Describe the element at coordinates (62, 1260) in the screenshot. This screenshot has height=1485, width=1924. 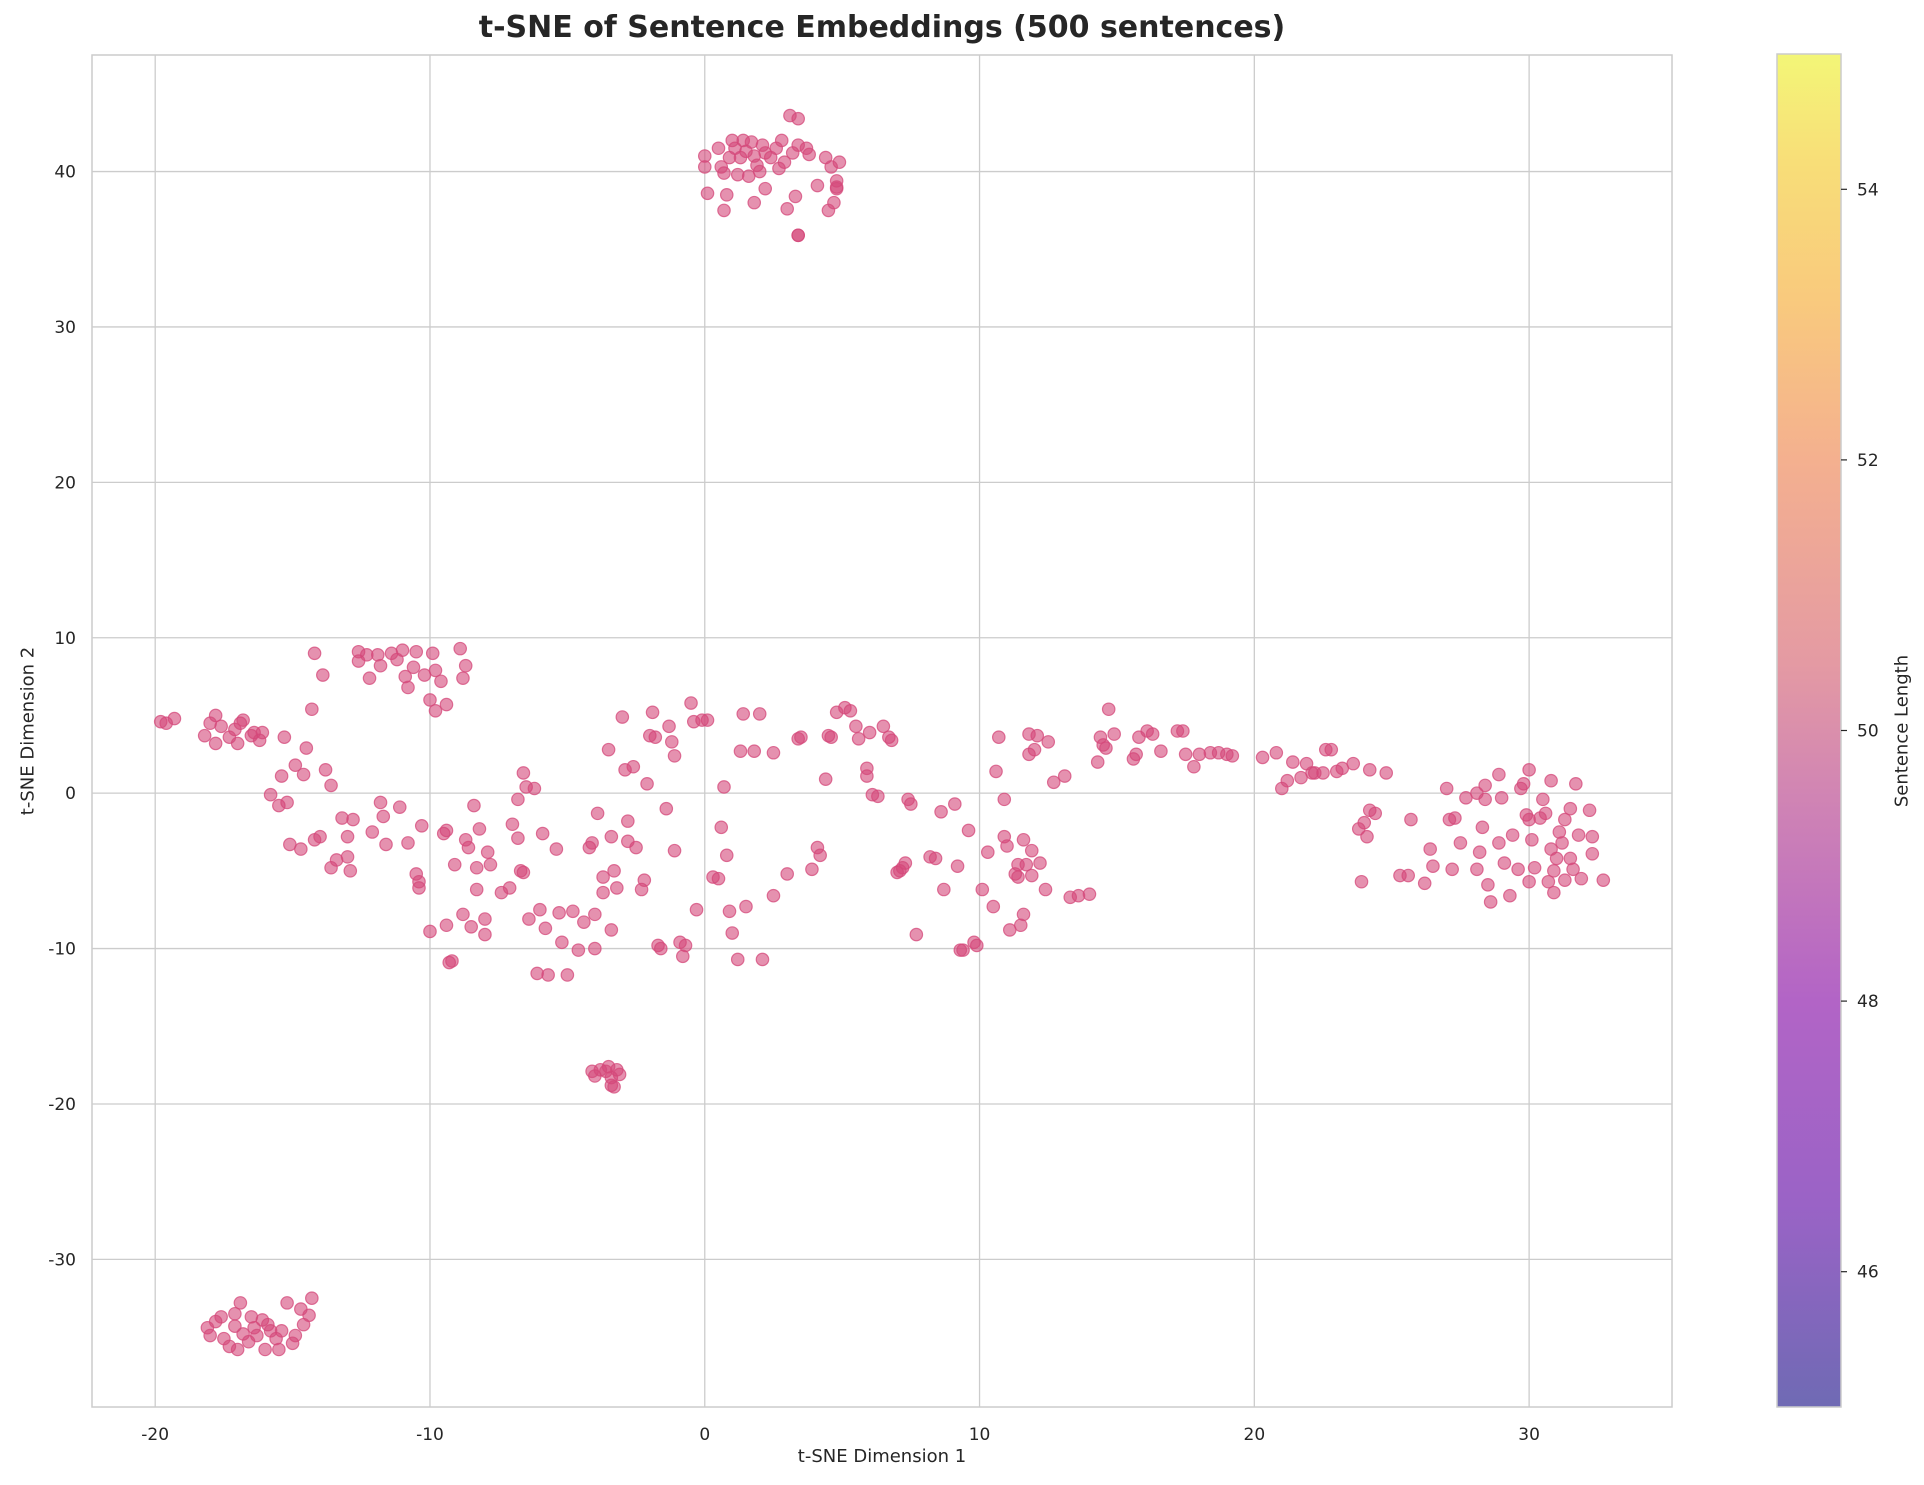
I see `y-tick-label: -30` at that location.